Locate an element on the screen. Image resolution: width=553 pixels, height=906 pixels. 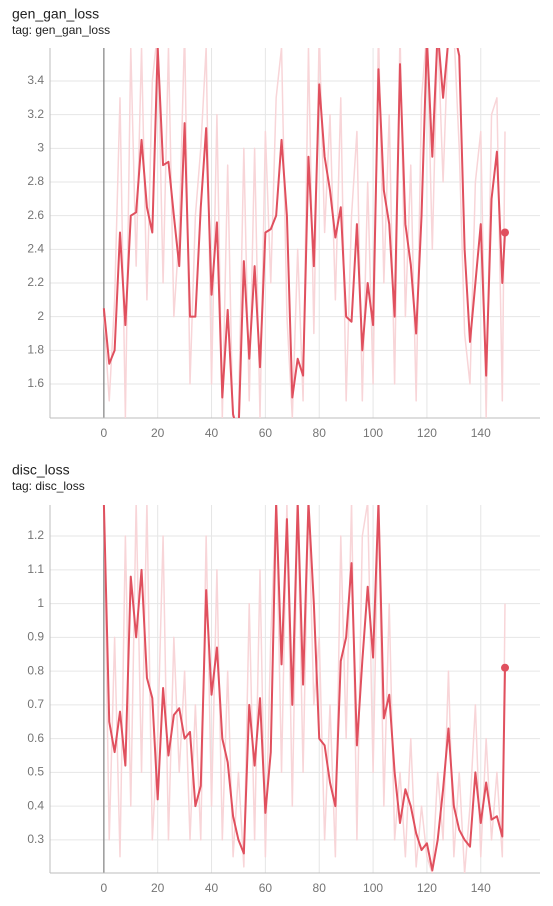
y-tick-label: 0.5 is located at coordinates (35, 772).